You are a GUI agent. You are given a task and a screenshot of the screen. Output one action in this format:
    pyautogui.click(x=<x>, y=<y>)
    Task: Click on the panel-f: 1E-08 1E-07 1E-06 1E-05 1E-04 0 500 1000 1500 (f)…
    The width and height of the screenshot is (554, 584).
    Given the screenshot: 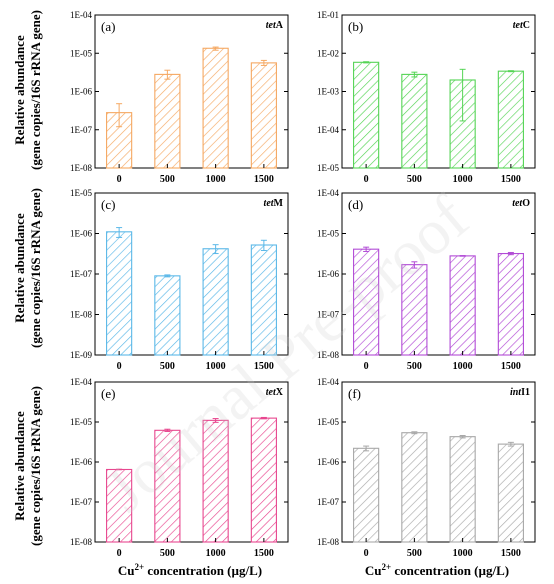 What is the action you would take?
    pyautogui.click(x=426, y=468)
    